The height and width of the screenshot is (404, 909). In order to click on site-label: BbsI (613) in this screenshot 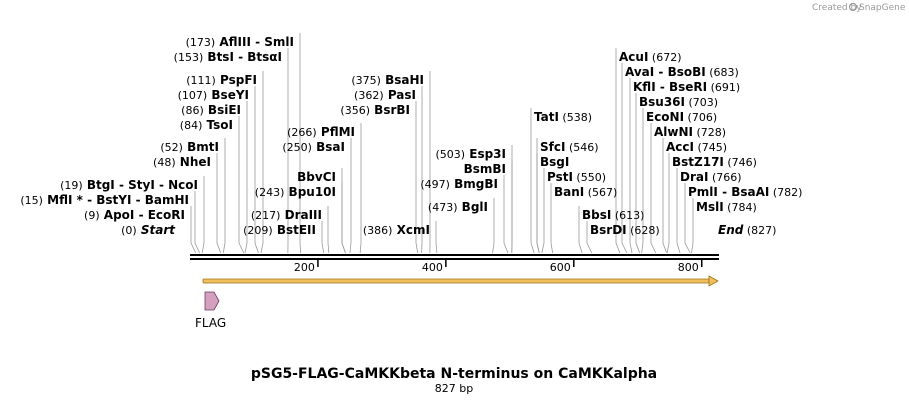, I will do `click(613, 215)`.